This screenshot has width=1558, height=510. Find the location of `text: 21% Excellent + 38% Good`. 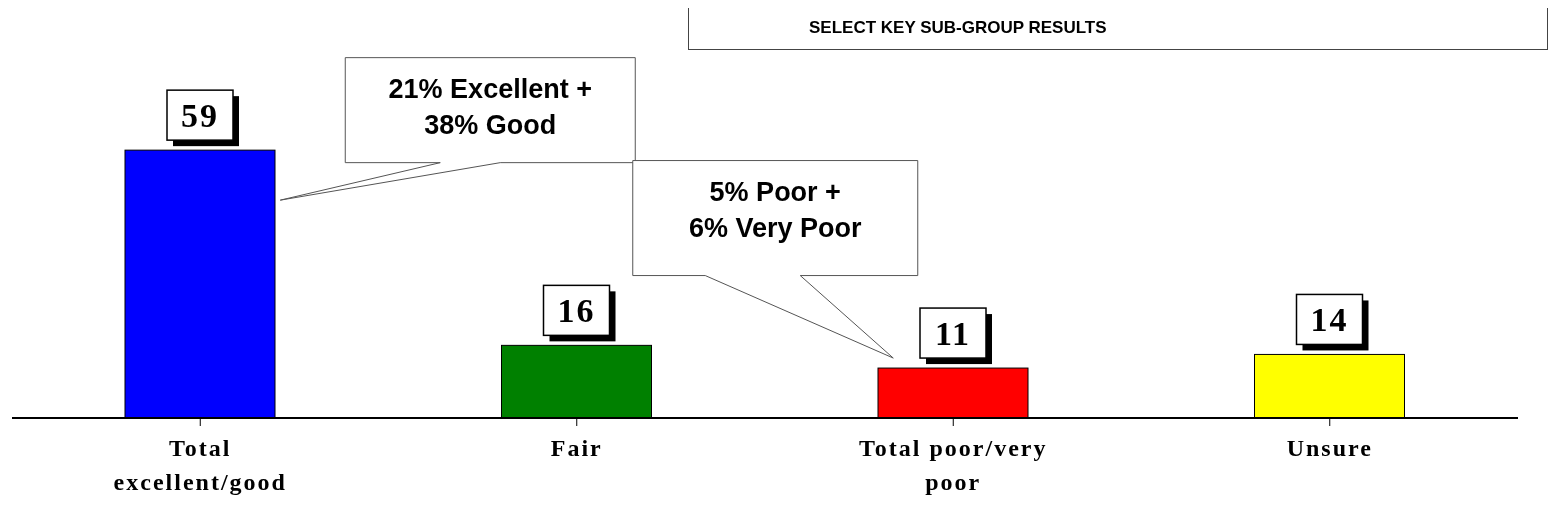

text: 21% Excellent + 38% Good is located at coordinates (490, 106).